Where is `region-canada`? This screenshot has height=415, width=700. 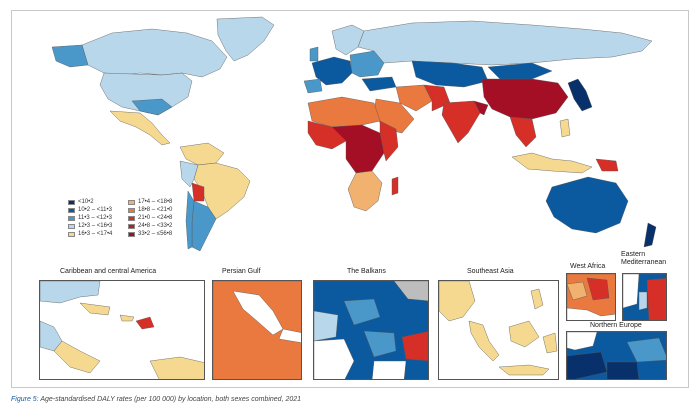
region-canada is located at coordinates (154, 53).